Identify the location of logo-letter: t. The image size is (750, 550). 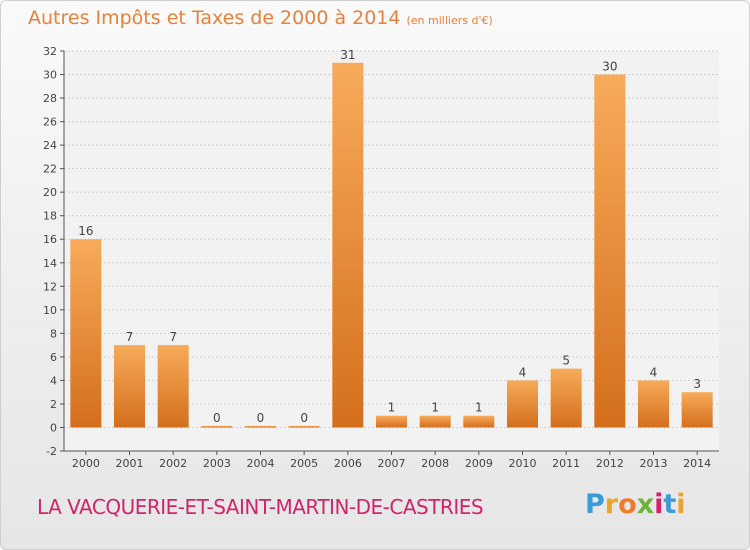
(670, 504).